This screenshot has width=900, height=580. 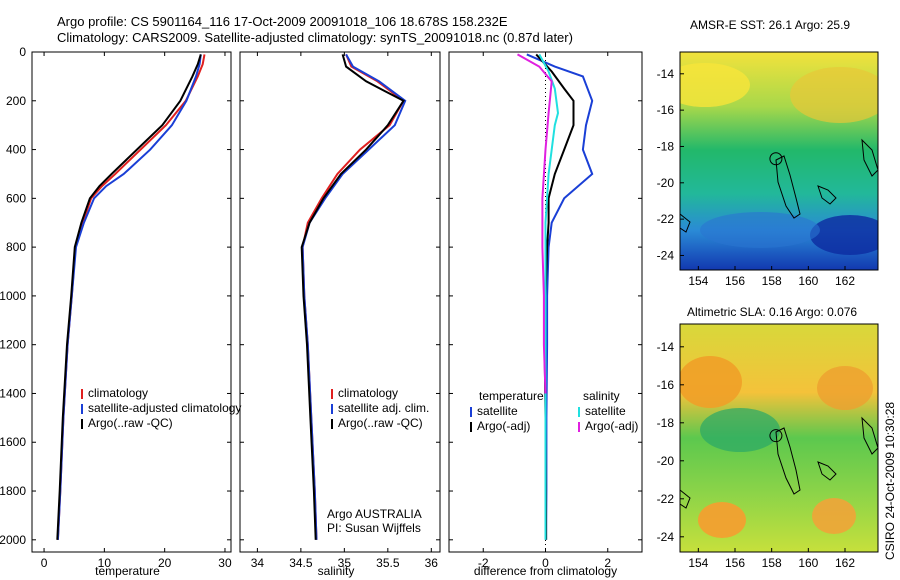 What do you see at coordinates (770, 25) in the screenshot?
I see `sst-map-title: AMSR-E SST: 26.1 Argo: 25.9` at bounding box center [770, 25].